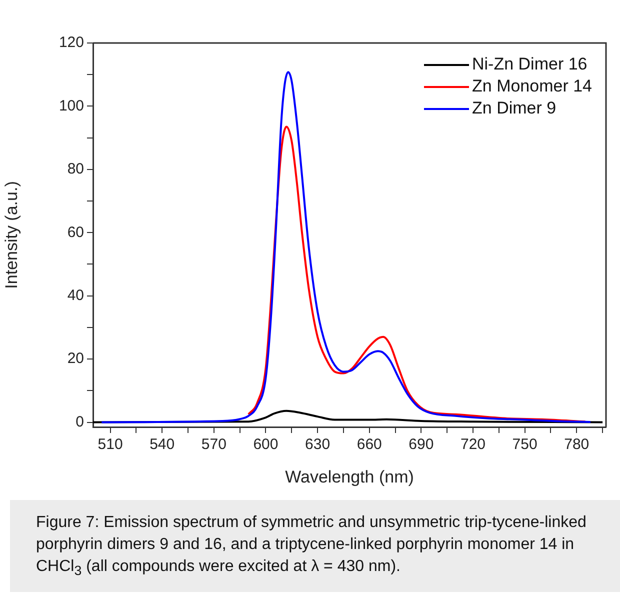  Describe the element at coordinates (317, 445) in the screenshot. I see `x-tick-label: 630` at that location.